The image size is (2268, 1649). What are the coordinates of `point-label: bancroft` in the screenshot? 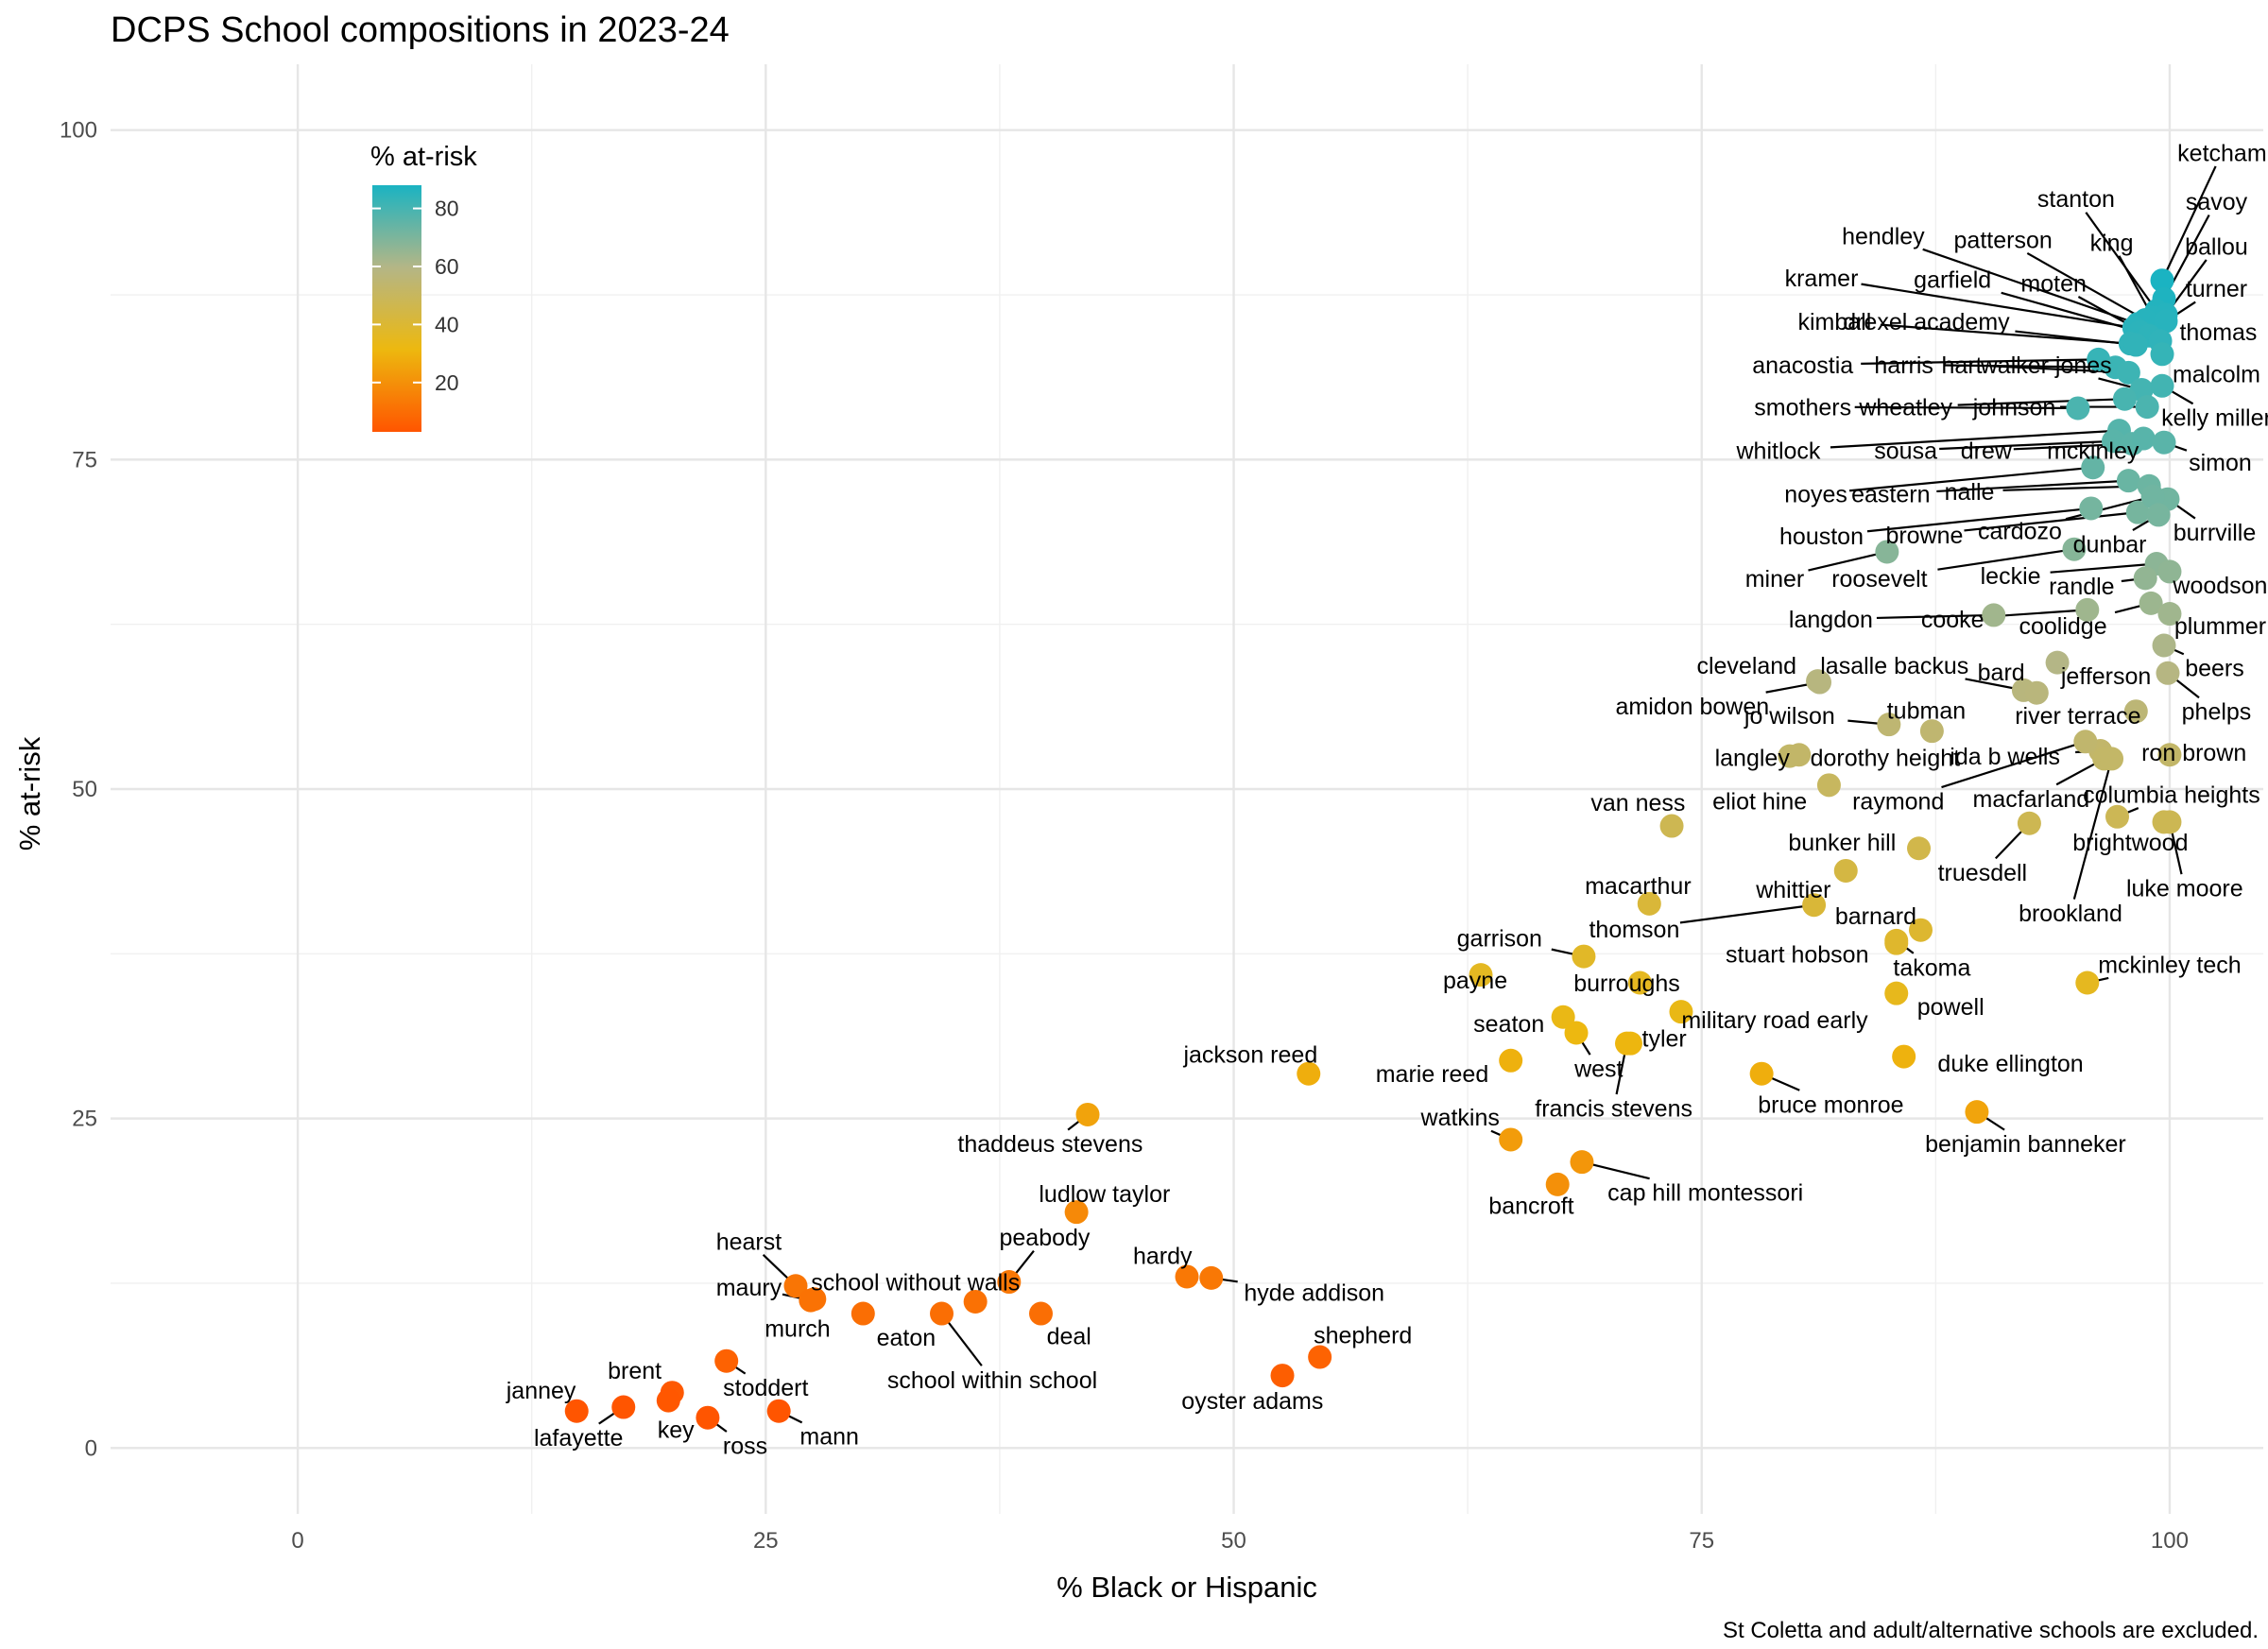 It's located at (1530, 1207).